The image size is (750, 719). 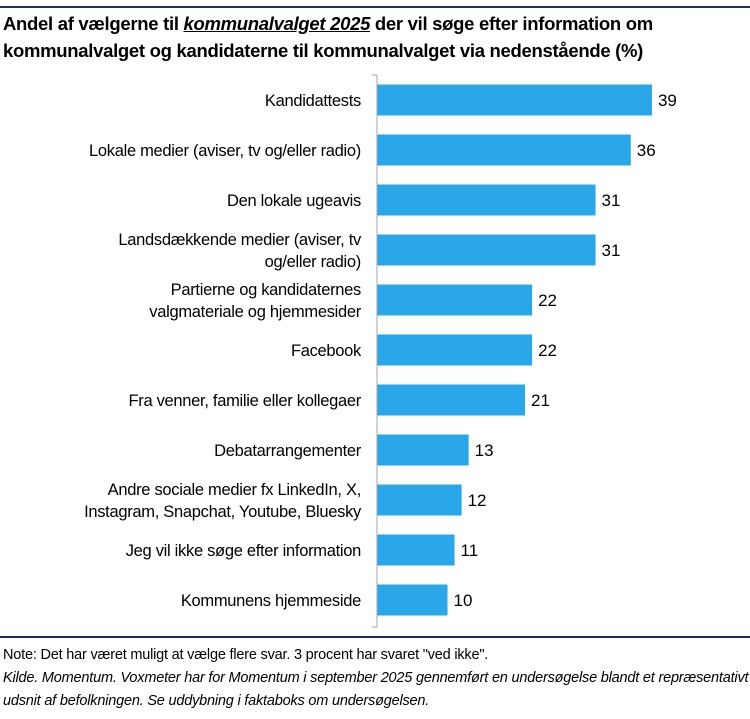 I want to click on category-label: Kandidattests, so click(x=313, y=101).